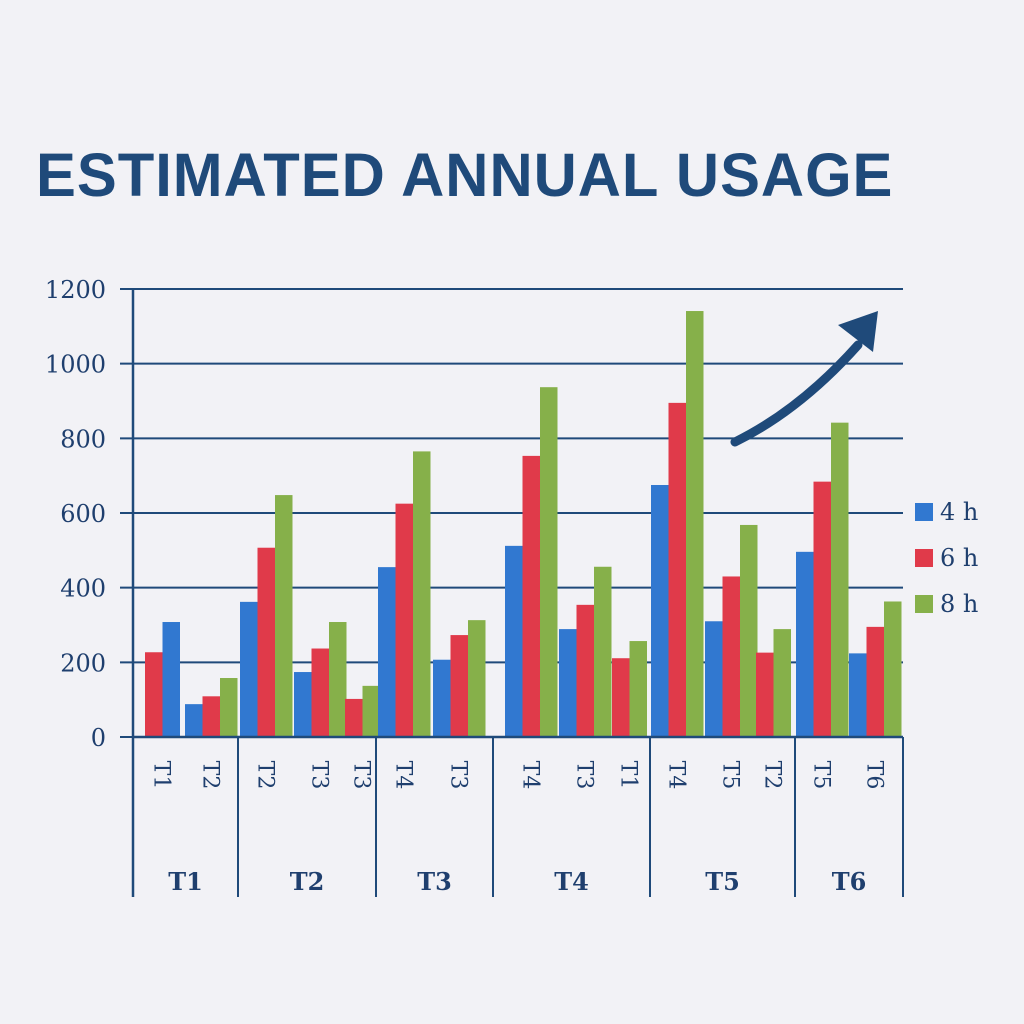 This screenshot has height=1024, width=1024. What do you see at coordinates (465, 175) in the screenshot?
I see `chart-title: ESTIMATED ANNUAL USAGE` at bounding box center [465, 175].